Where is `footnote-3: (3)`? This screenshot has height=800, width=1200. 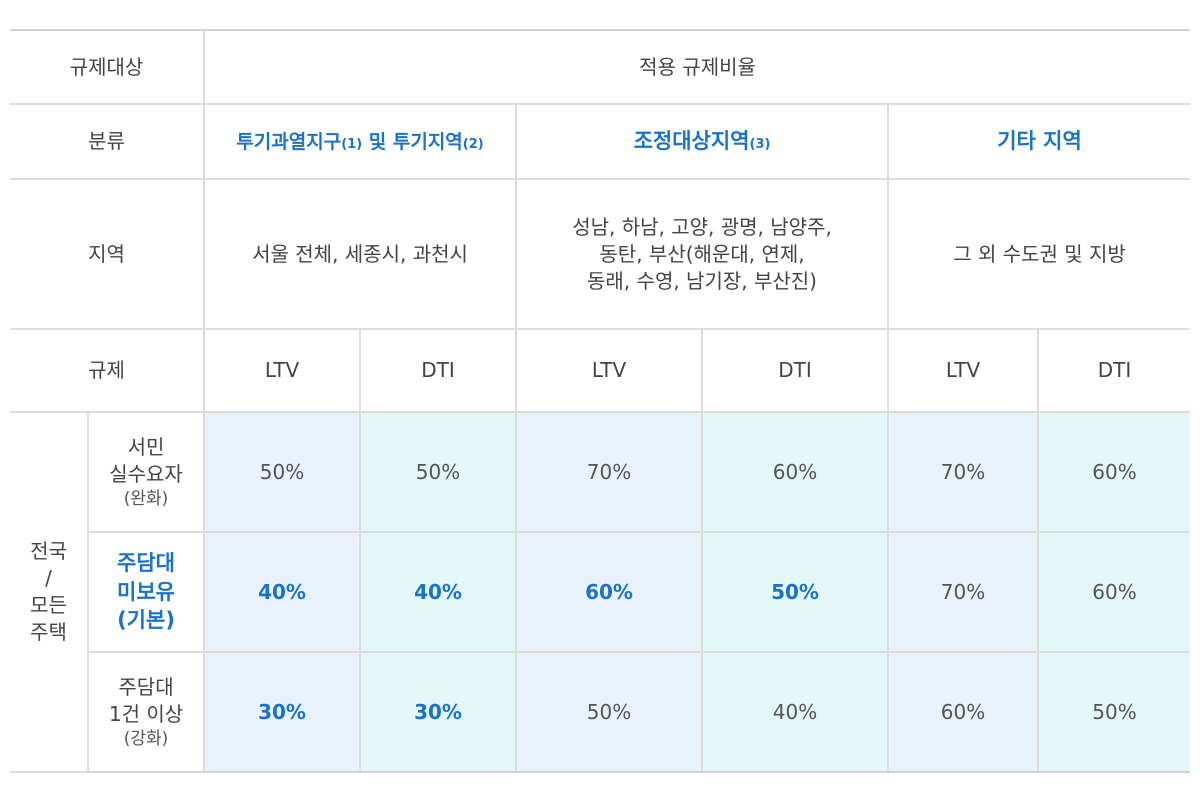
footnote-3: (3) is located at coordinates (760, 145).